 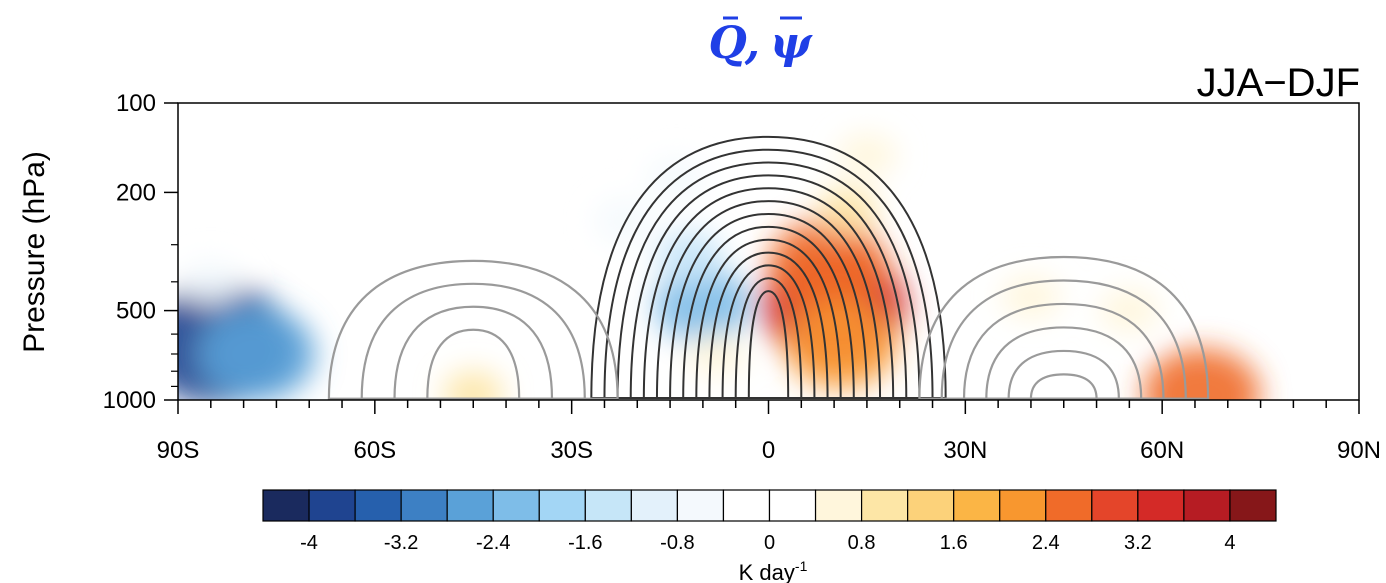 What do you see at coordinates (1162, 450) in the screenshot?
I see `x-tick-label: 60N` at bounding box center [1162, 450].